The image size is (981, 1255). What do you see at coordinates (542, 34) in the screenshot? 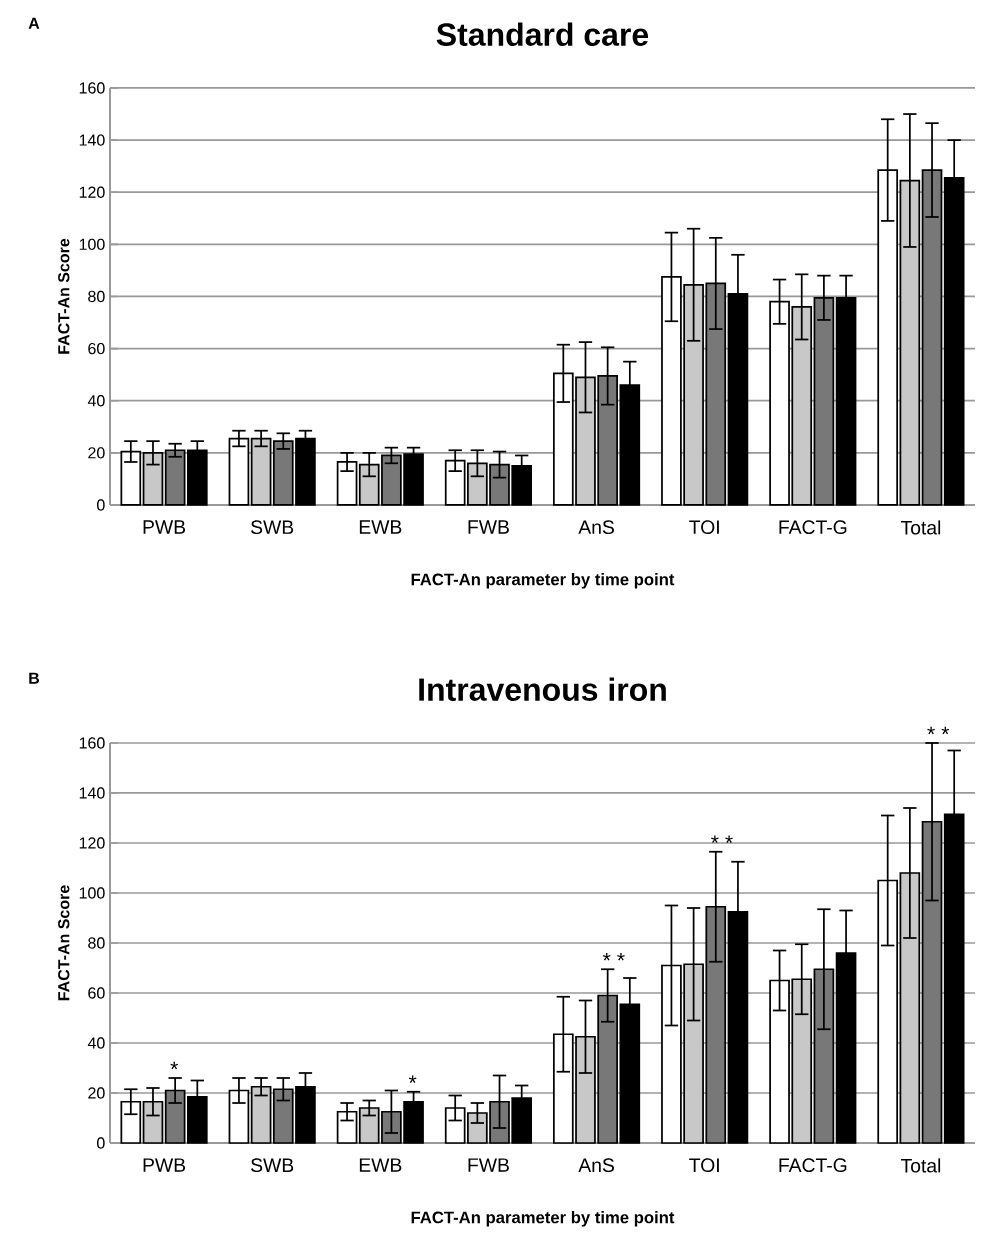
I see `chart-title: Standard care` at bounding box center [542, 34].